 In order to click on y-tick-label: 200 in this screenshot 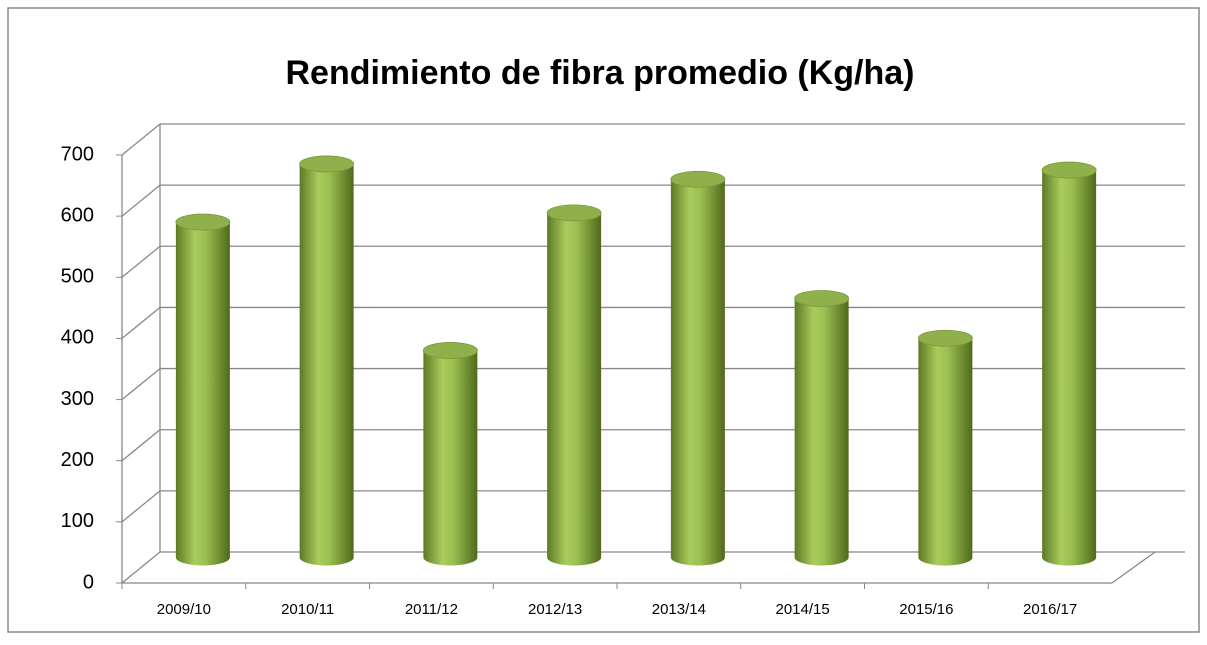, I will do `click(77, 460)`.